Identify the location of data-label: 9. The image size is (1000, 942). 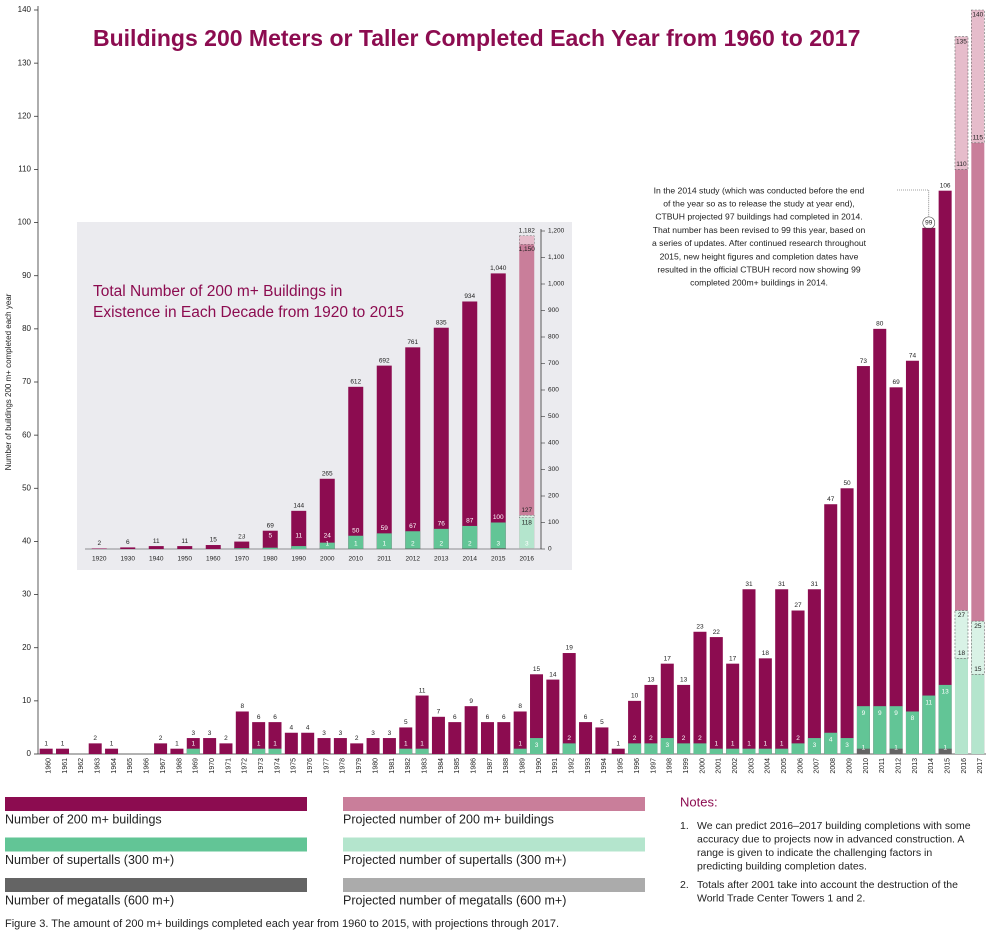
(880, 713).